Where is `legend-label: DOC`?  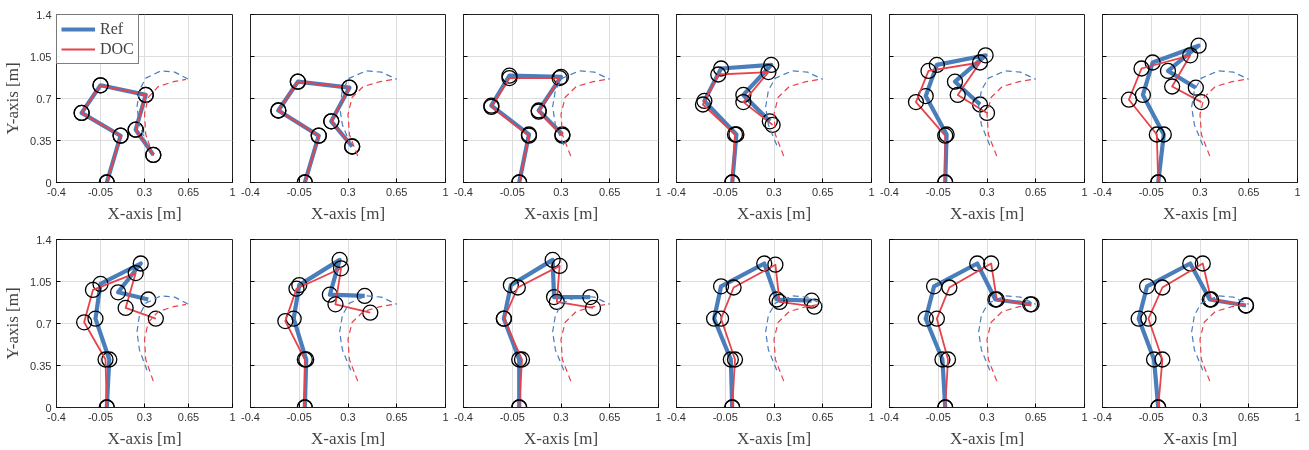 legend-label: DOC is located at coordinates (117, 49).